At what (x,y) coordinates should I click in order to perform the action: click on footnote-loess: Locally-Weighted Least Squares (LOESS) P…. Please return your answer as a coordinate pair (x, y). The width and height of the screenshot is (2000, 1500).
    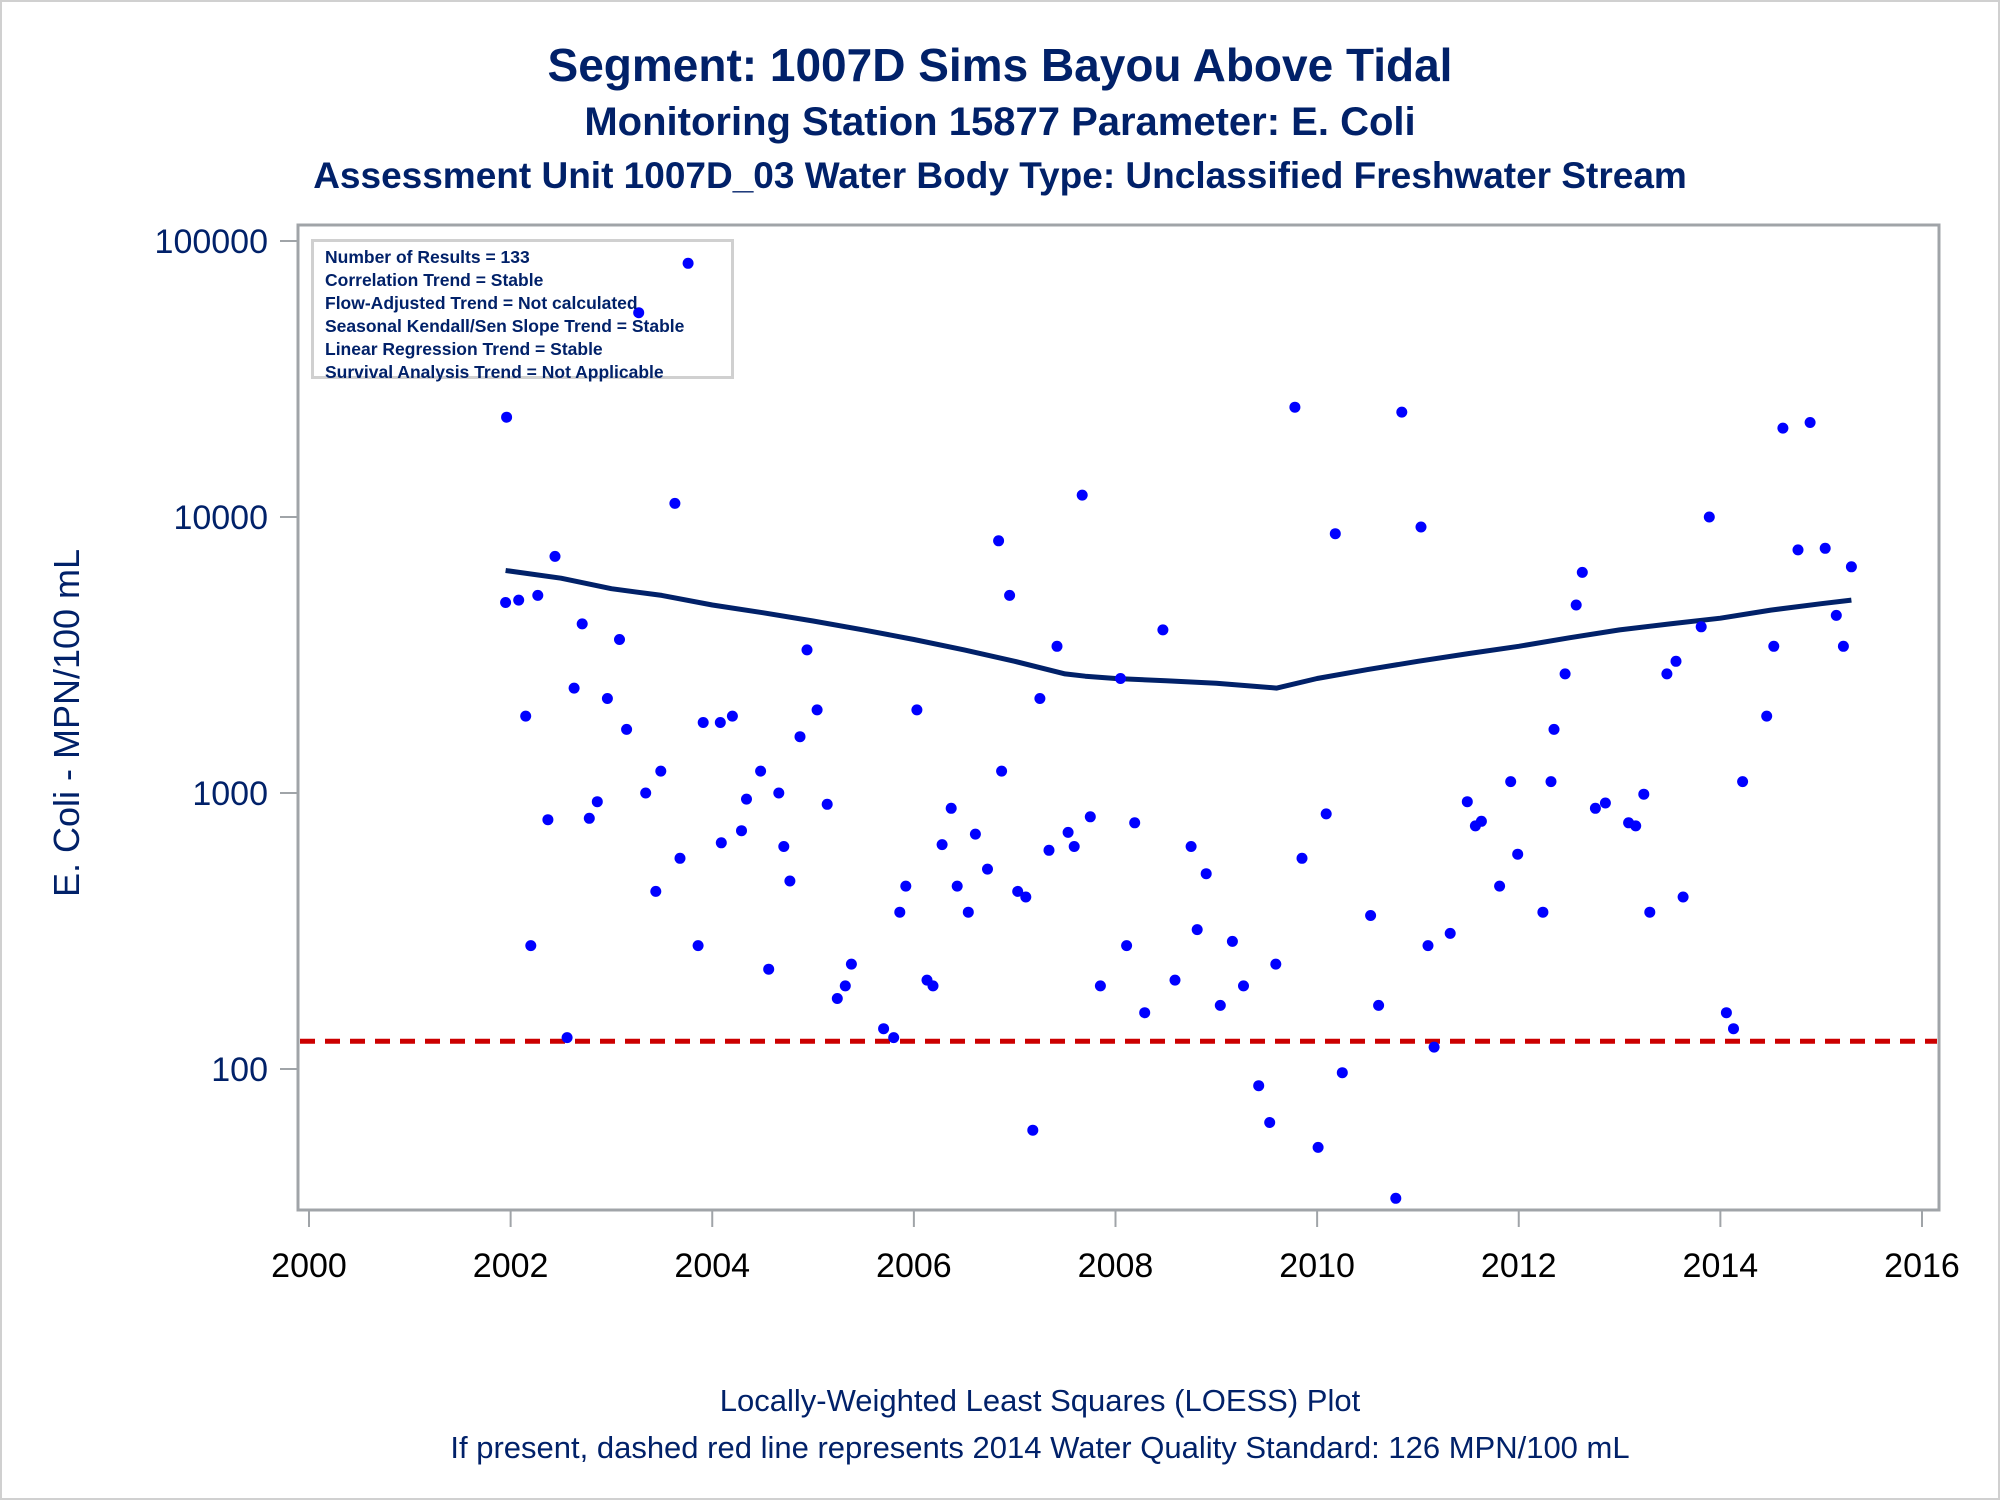
    Looking at the image, I should click on (1040, 1400).